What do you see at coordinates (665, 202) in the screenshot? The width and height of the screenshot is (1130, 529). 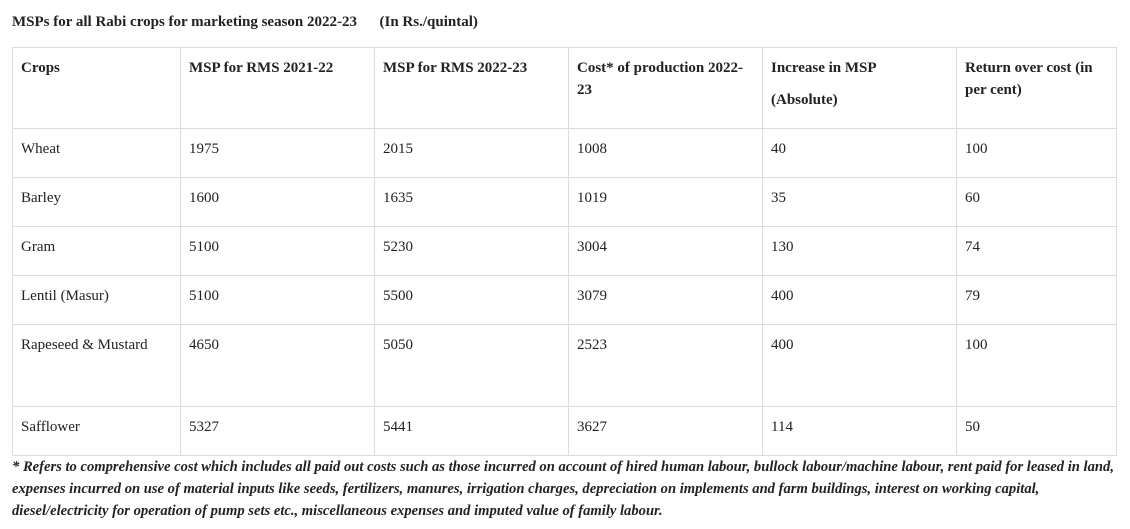 I see `cell-cost: 1019` at bounding box center [665, 202].